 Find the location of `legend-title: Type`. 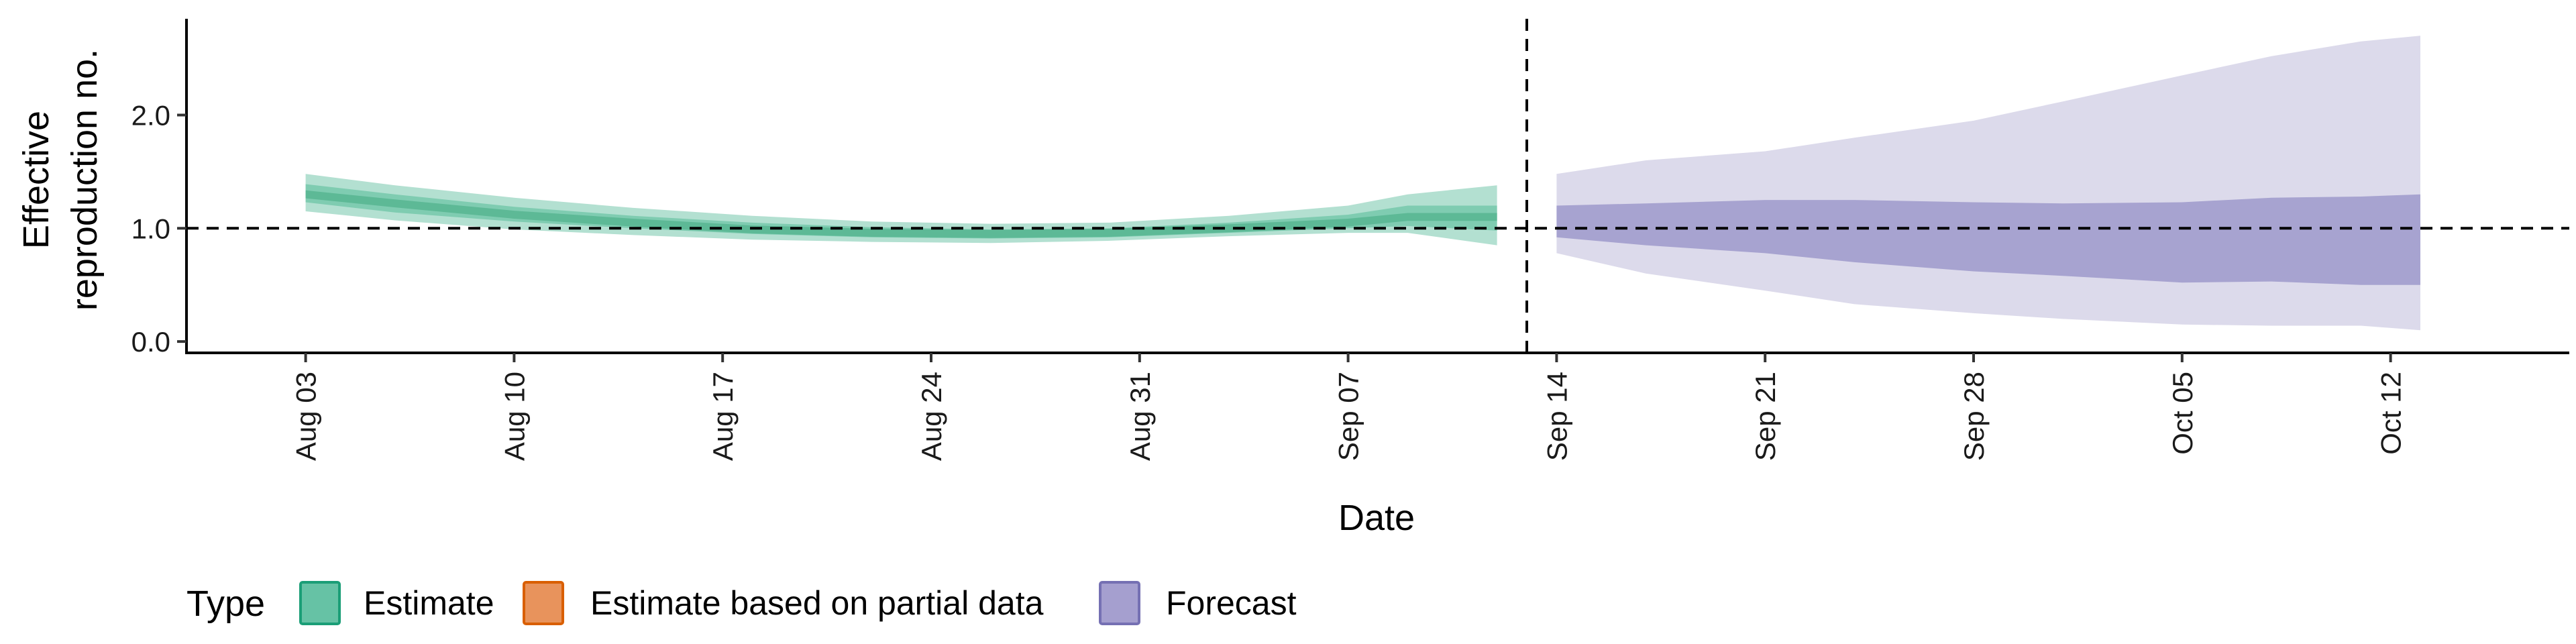

legend-title: Type is located at coordinates (225, 604).